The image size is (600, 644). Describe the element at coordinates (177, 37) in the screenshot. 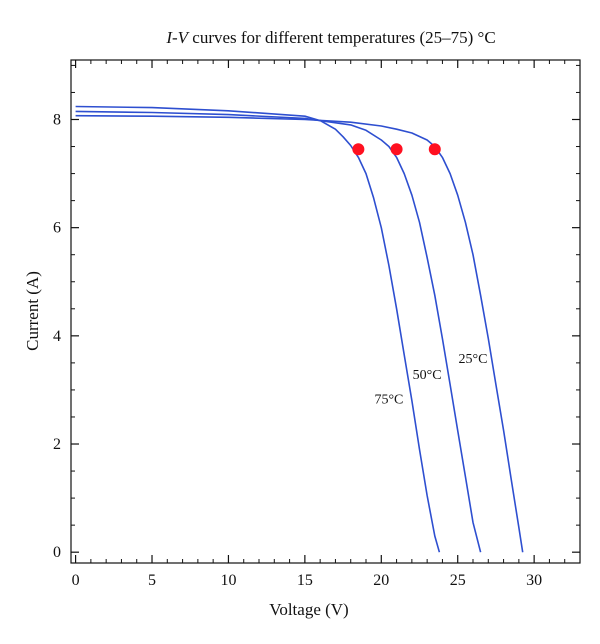

I see `chart-title-italic: I-V` at that location.